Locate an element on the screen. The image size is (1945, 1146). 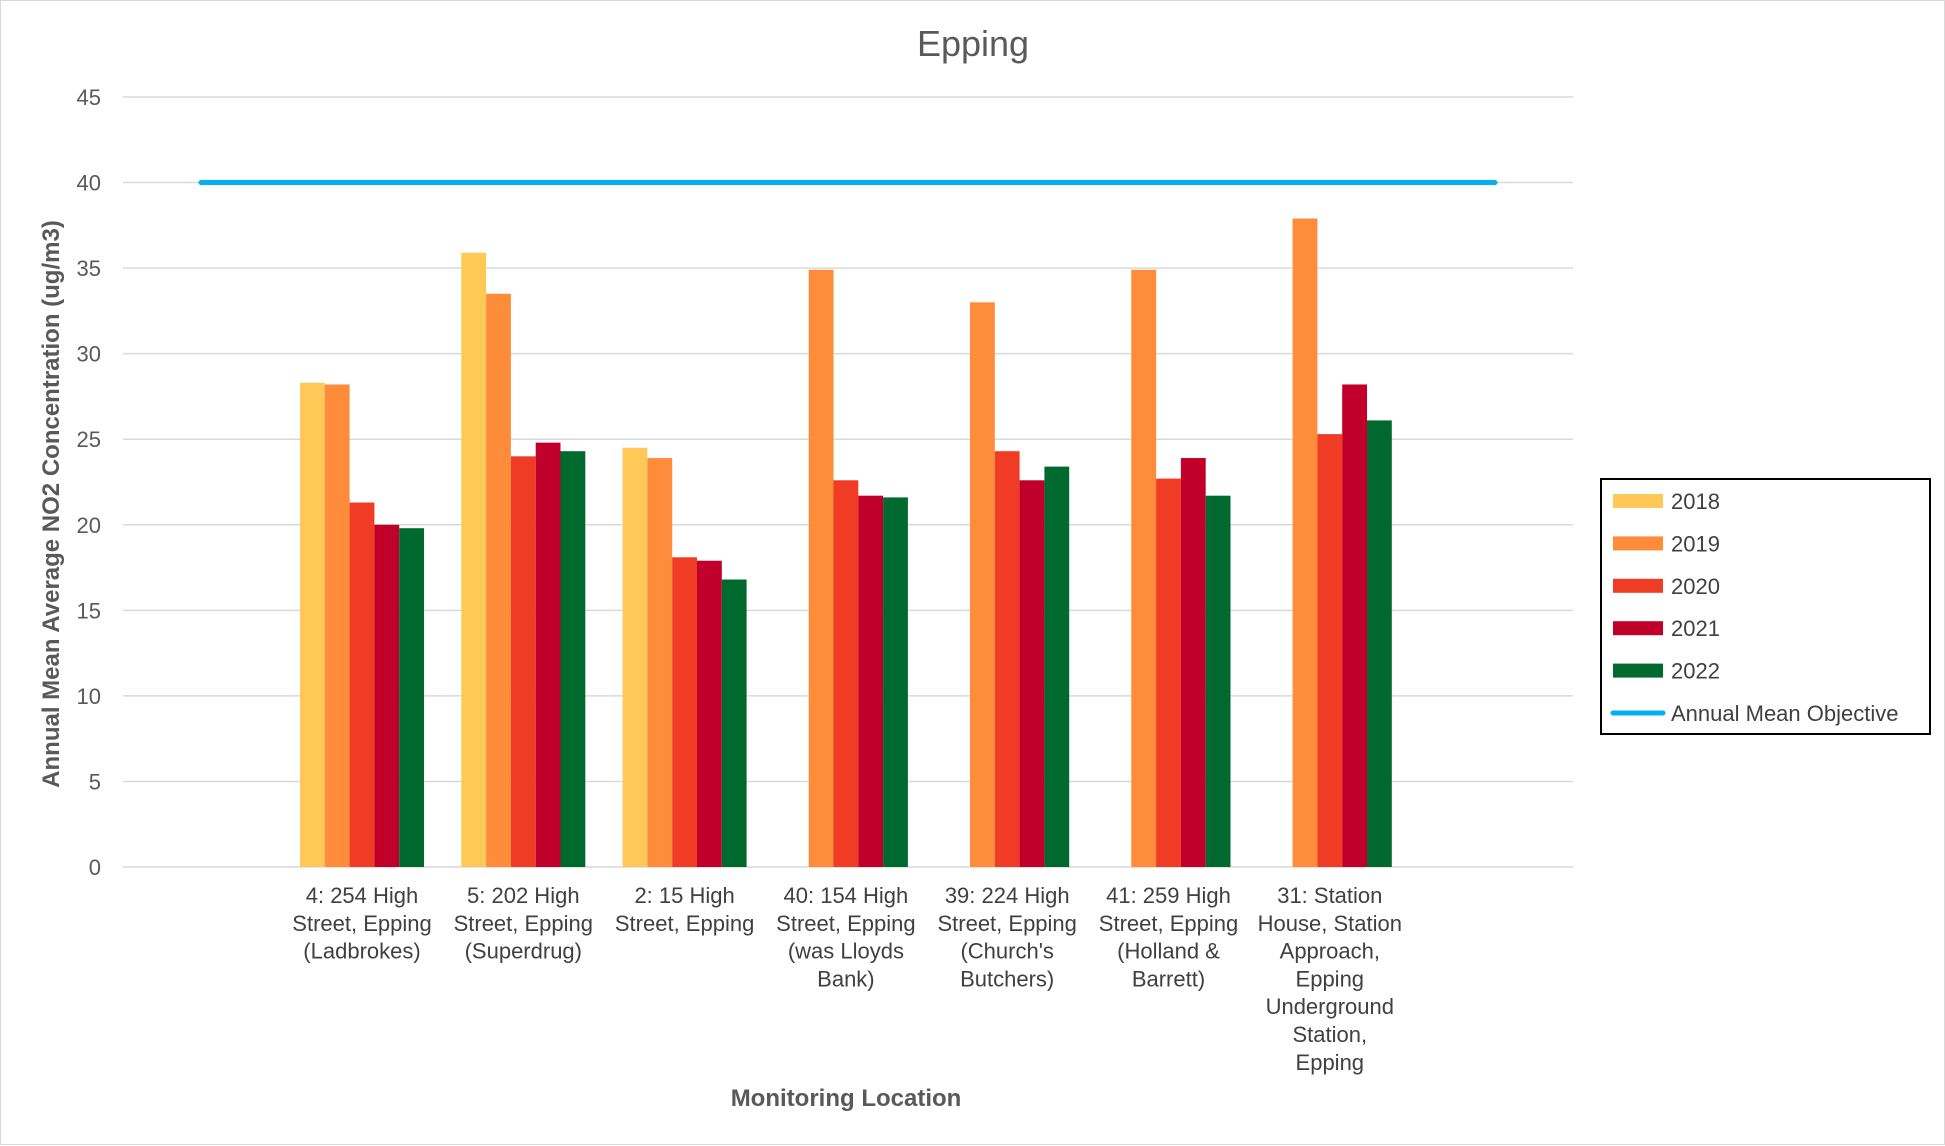
y-tick-label: 5 is located at coordinates (95, 781).